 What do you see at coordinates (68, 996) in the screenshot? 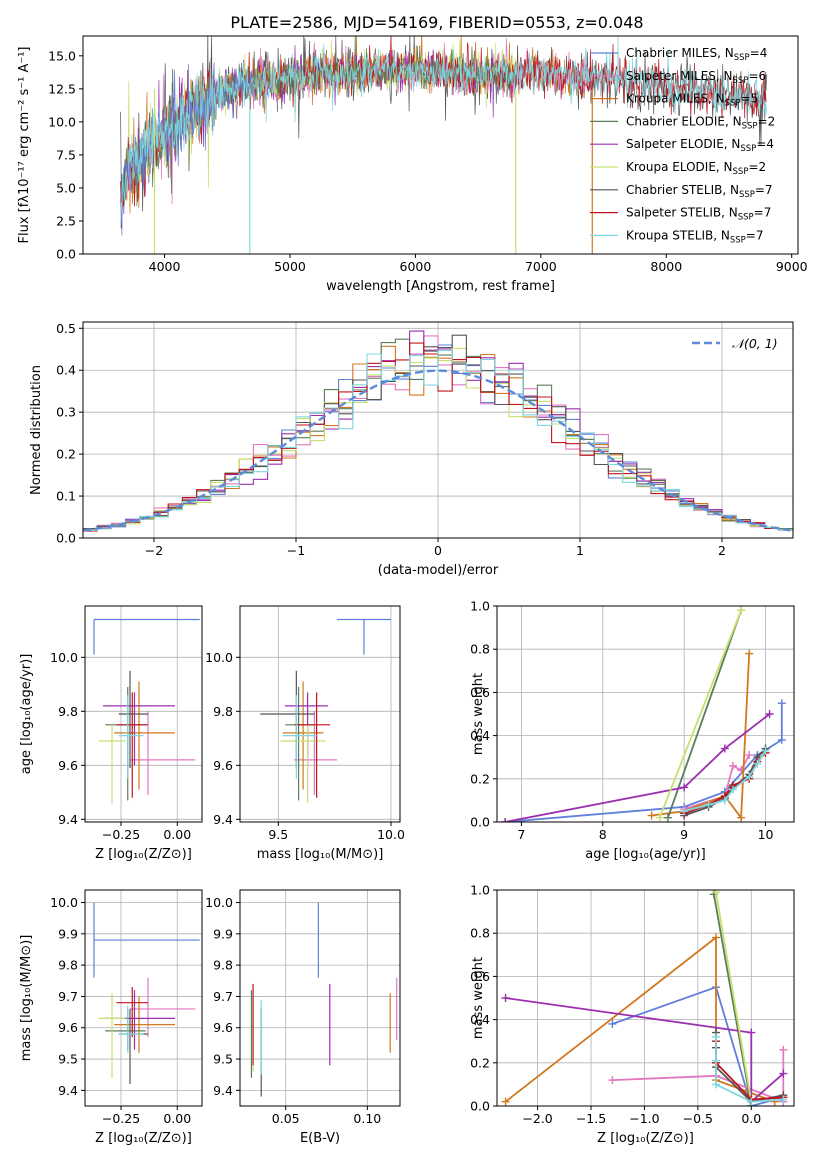
I see `y-tick-label: 9.7` at bounding box center [68, 996].